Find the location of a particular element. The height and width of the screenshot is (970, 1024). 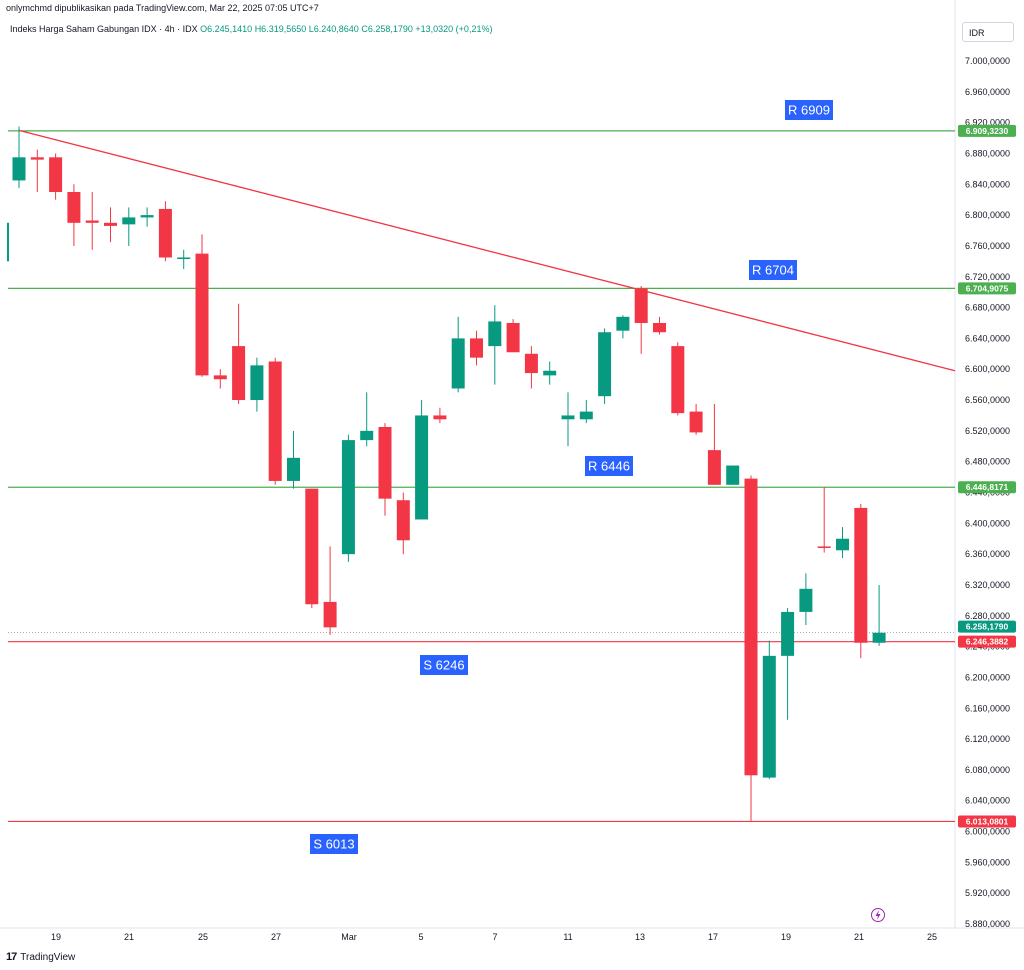

level-price-tag-3: 6.246,3882 is located at coordinates (987, 641).